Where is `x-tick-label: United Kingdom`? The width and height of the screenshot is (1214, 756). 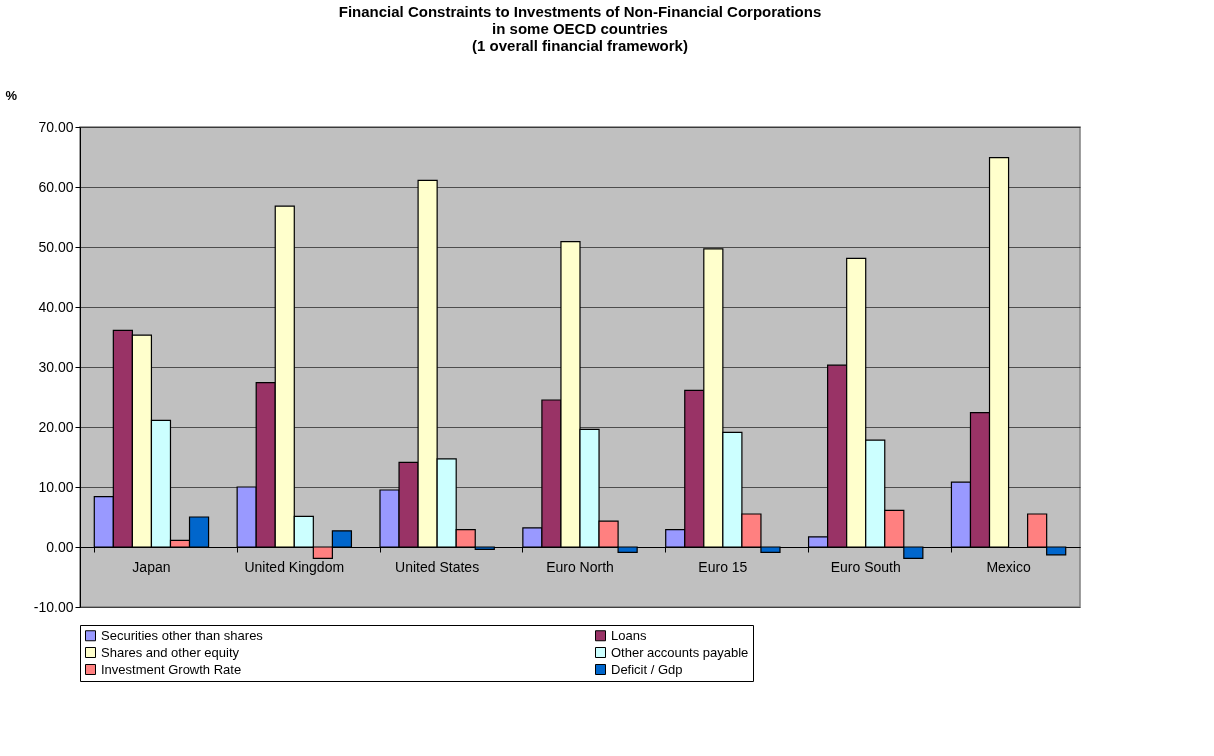 x-tick-label: United Kingdom is located at coordinates (294, 566).